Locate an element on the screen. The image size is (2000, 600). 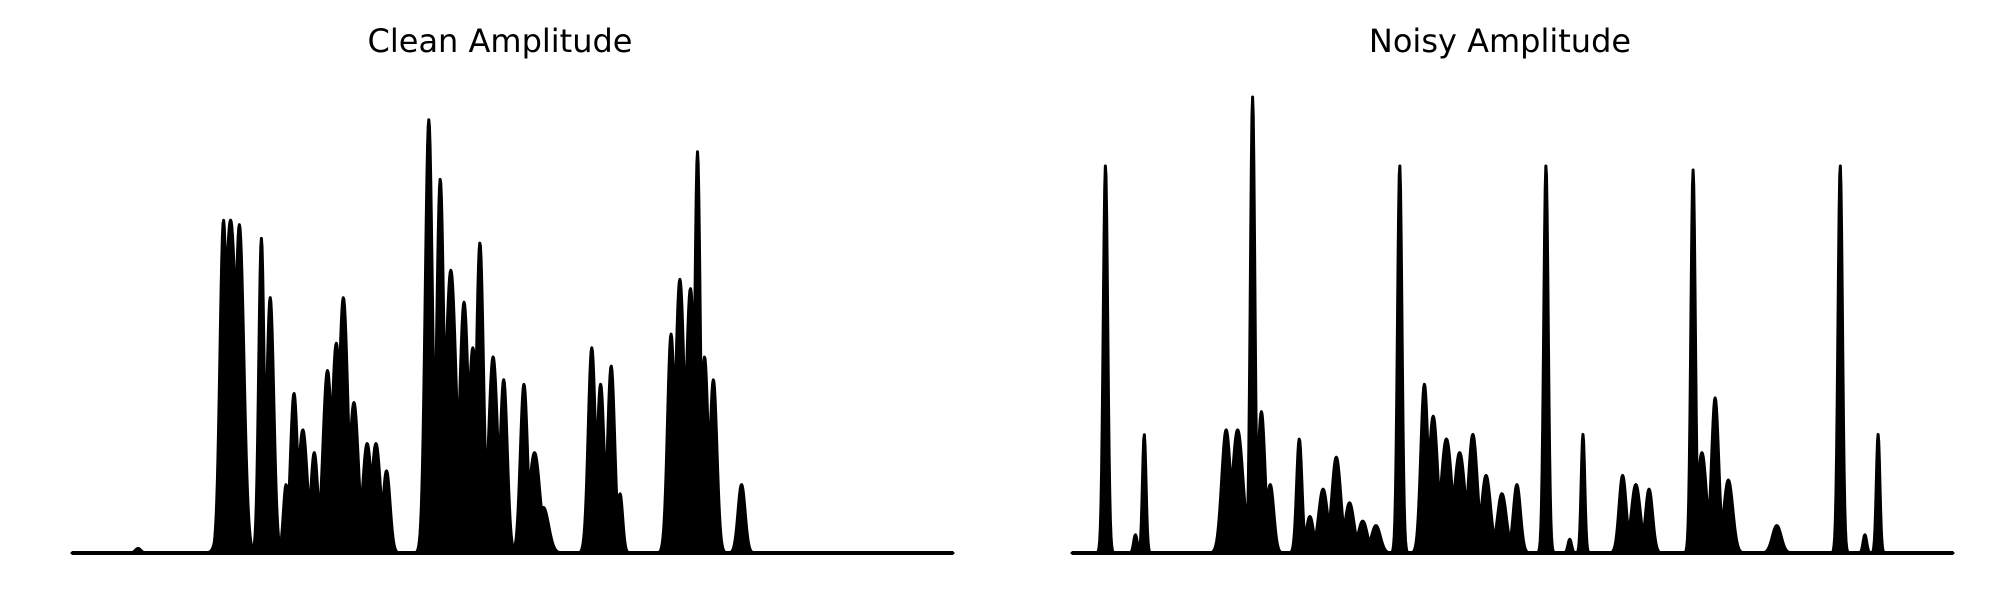
chart-title-noisy: Noisy Amplitude is located at coordinates (1500, 41).